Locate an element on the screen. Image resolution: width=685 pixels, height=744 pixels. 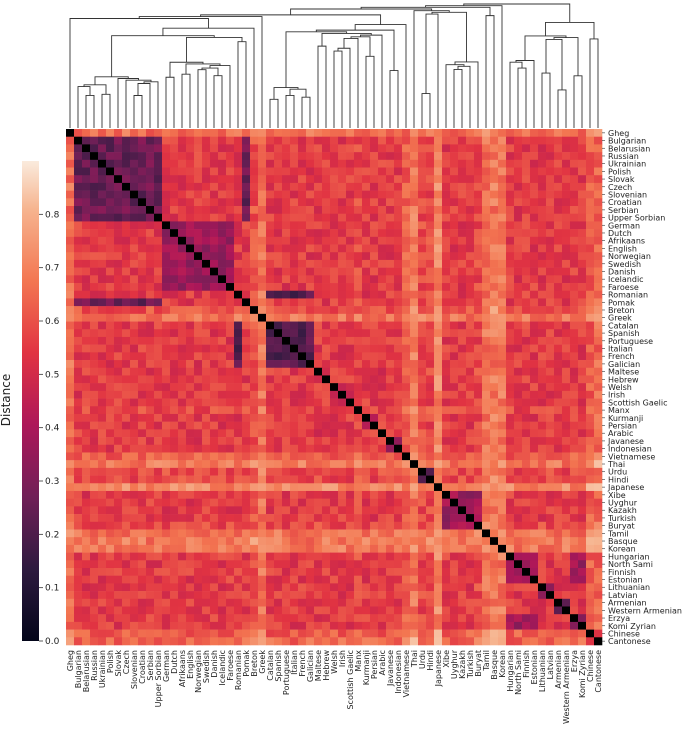
column-label: Western Armenian is located at coordinates (566, 687).